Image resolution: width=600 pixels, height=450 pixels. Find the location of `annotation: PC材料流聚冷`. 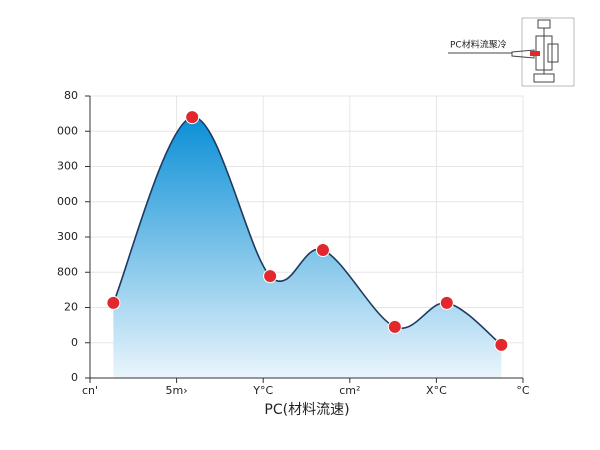

annotation: PC材料流聚冷 is located at coordinates (478, 45).